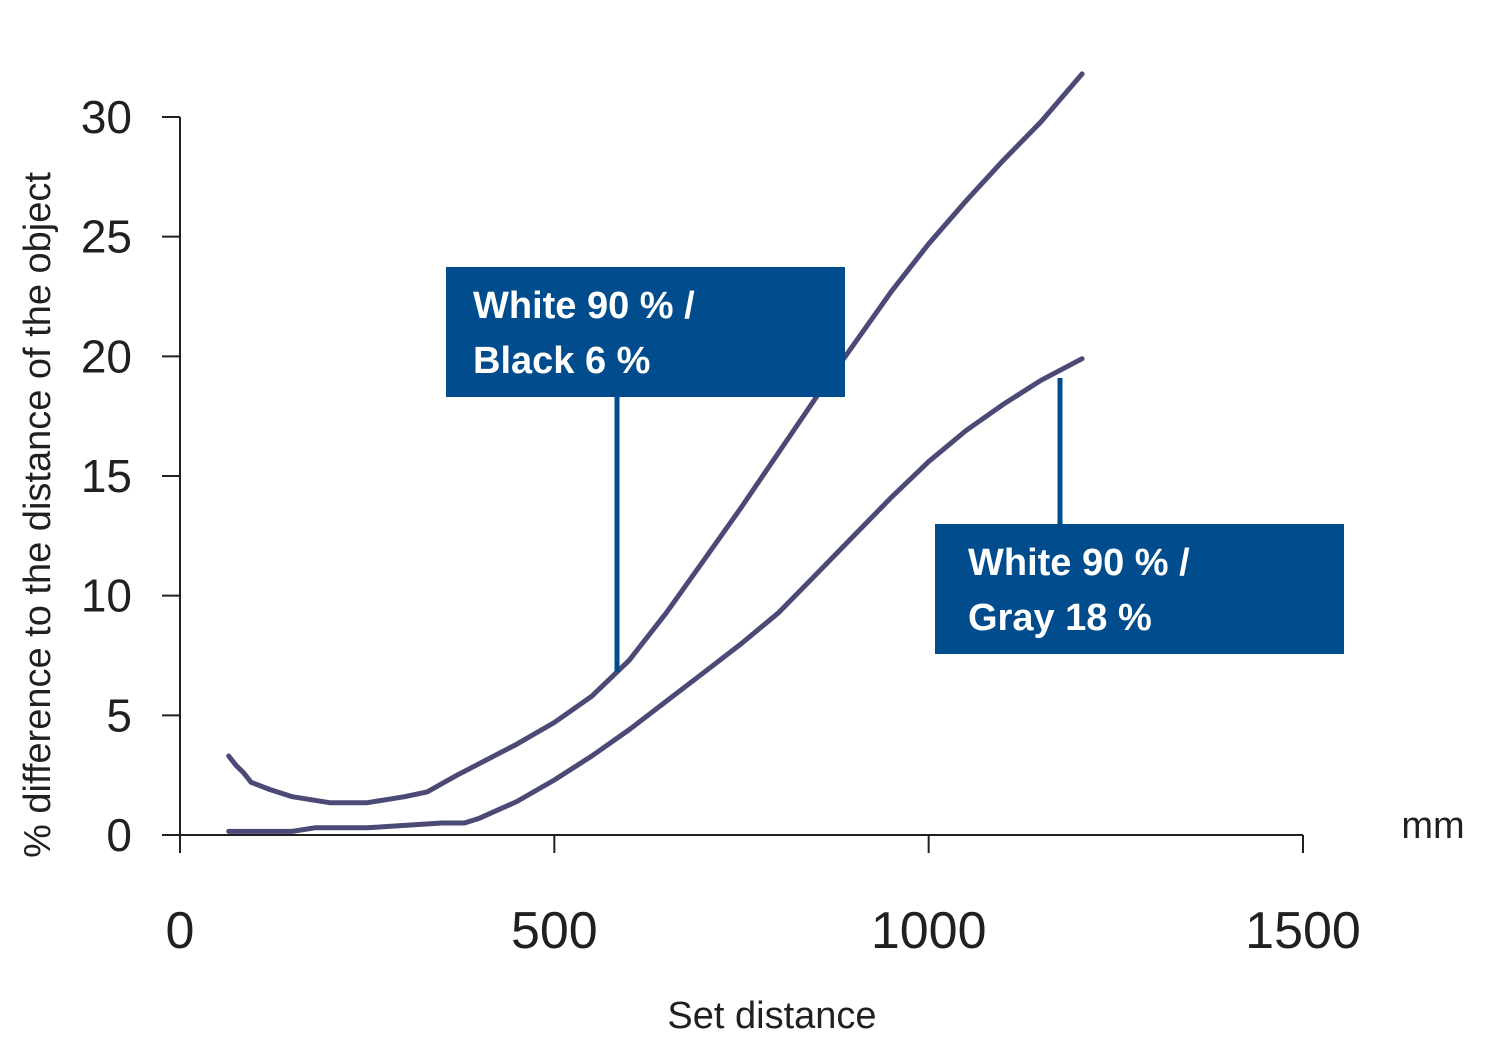 The image size is (1500, 1064). Describe the element at coordinates (106, 596) in the screenshot. I see `y-tick-label: 10` at that location.